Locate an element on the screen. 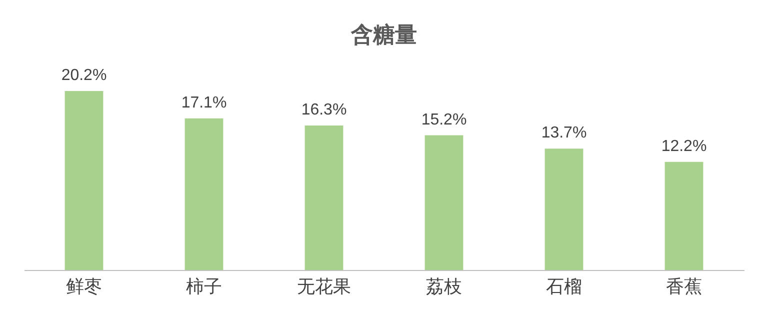  data-label: 12.2% is located at coordinates (684, 146).